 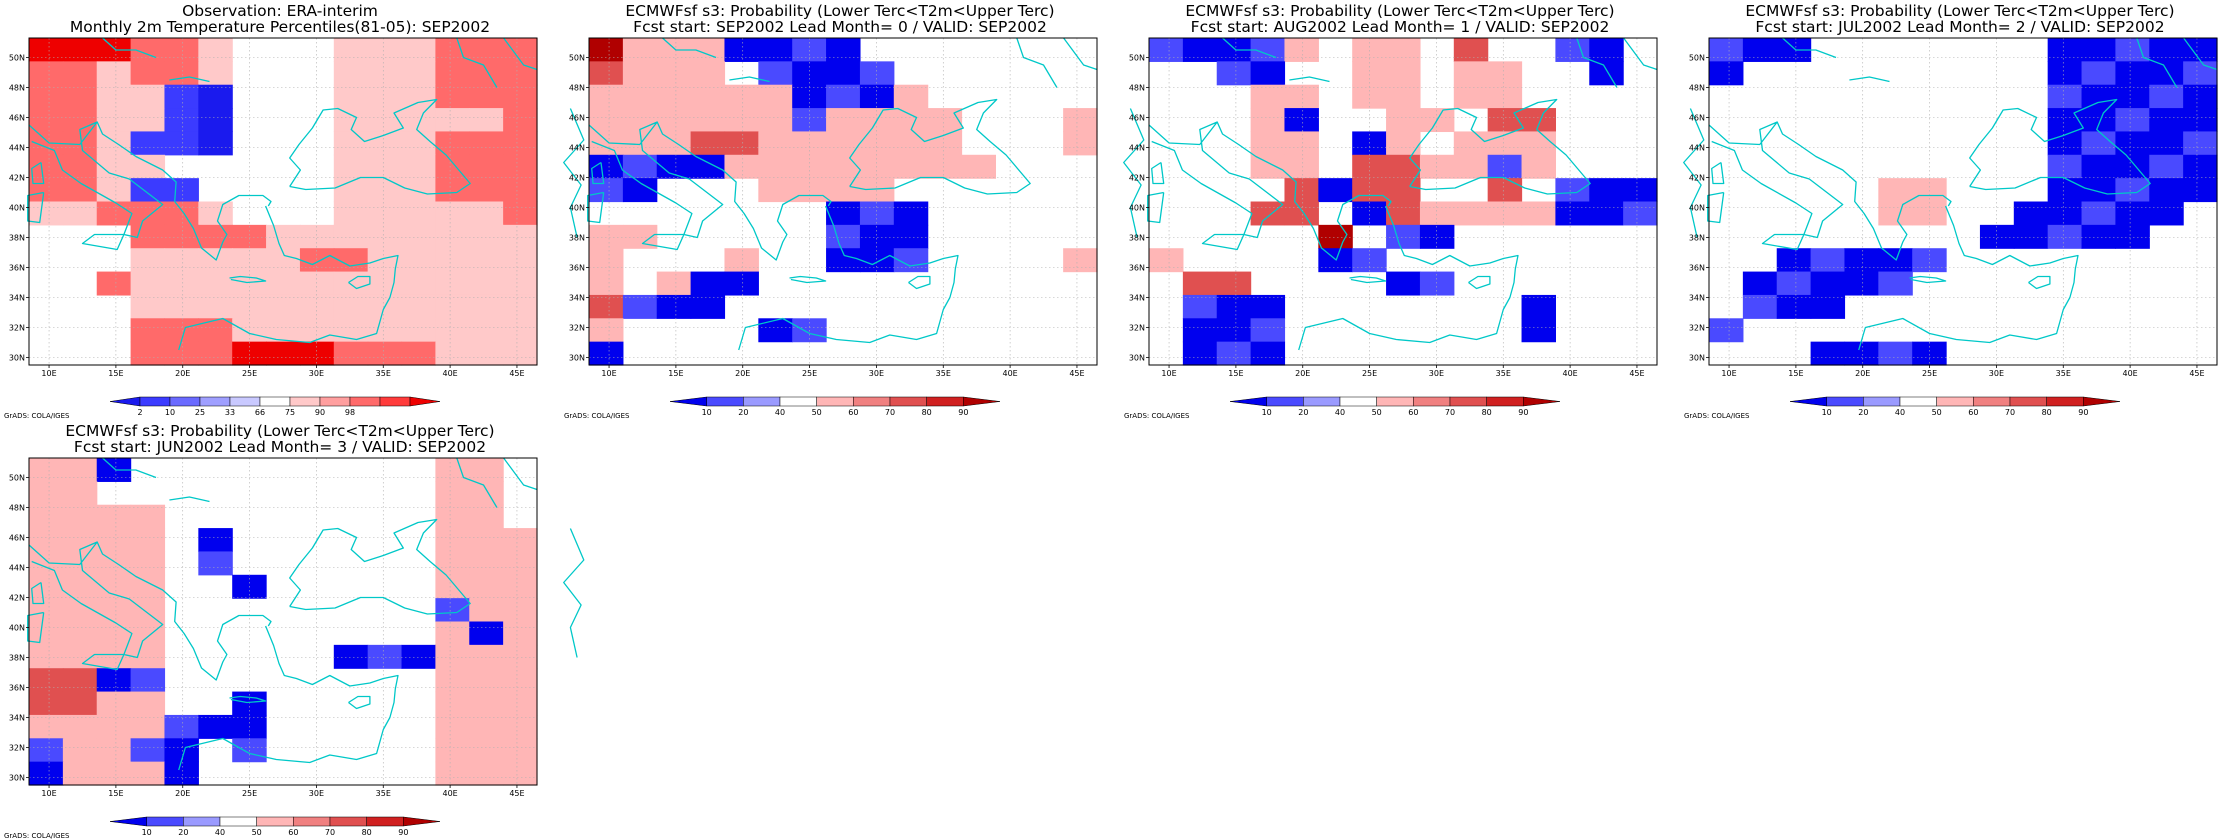 I want to click on y-tick-label: 32N, so click(x=1137, y=328).